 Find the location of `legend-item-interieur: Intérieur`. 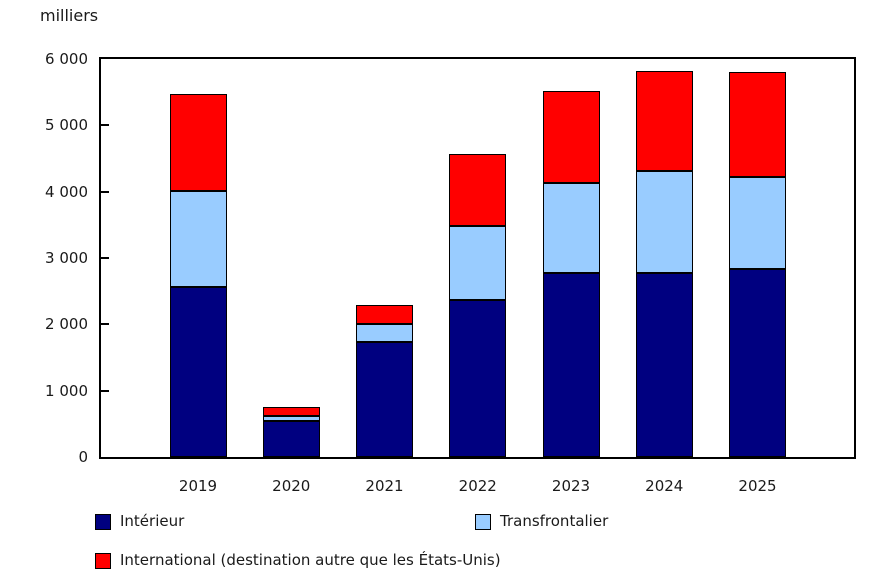

legend-item-interieur: Intérieur is located at coordinates (139, 521).